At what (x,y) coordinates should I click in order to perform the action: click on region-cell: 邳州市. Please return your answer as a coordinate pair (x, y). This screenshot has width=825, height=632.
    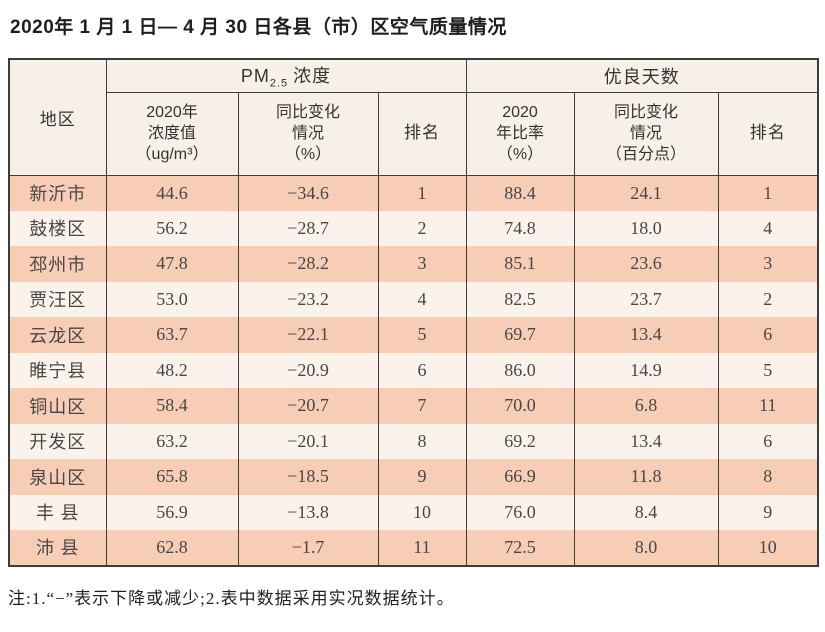
    Looking at the image, I should click on (57, 264).